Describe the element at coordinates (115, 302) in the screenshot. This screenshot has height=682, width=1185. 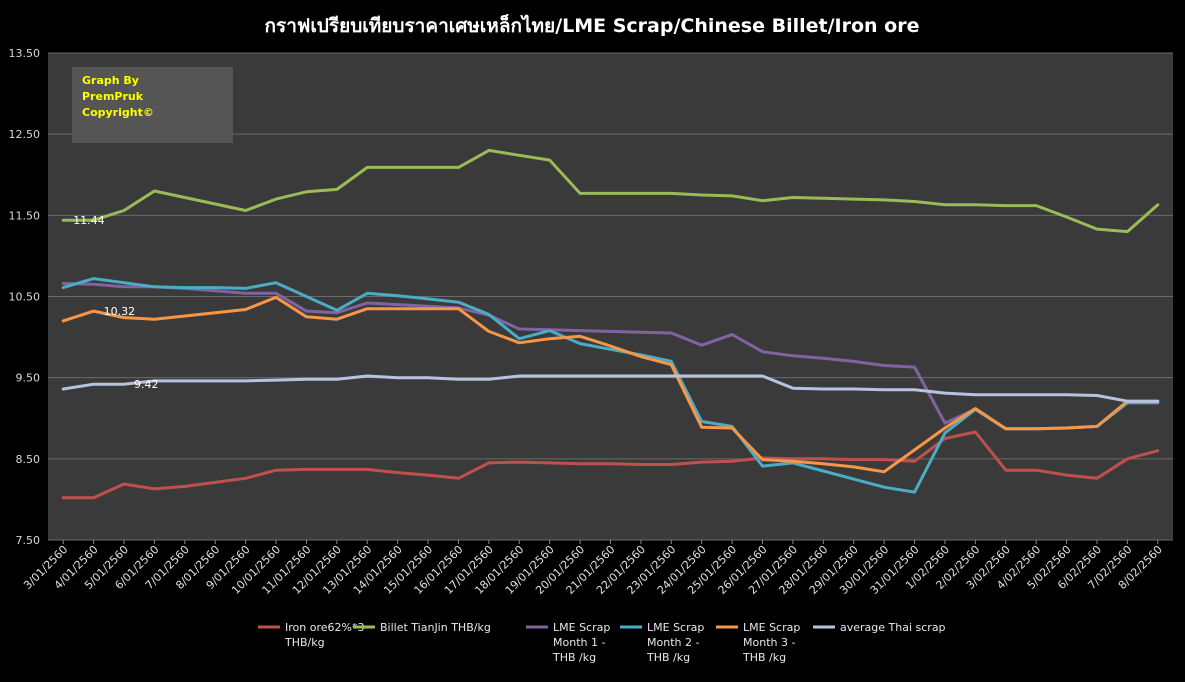
I see `data-labels: 11.44 10.32 9.42` at that location.